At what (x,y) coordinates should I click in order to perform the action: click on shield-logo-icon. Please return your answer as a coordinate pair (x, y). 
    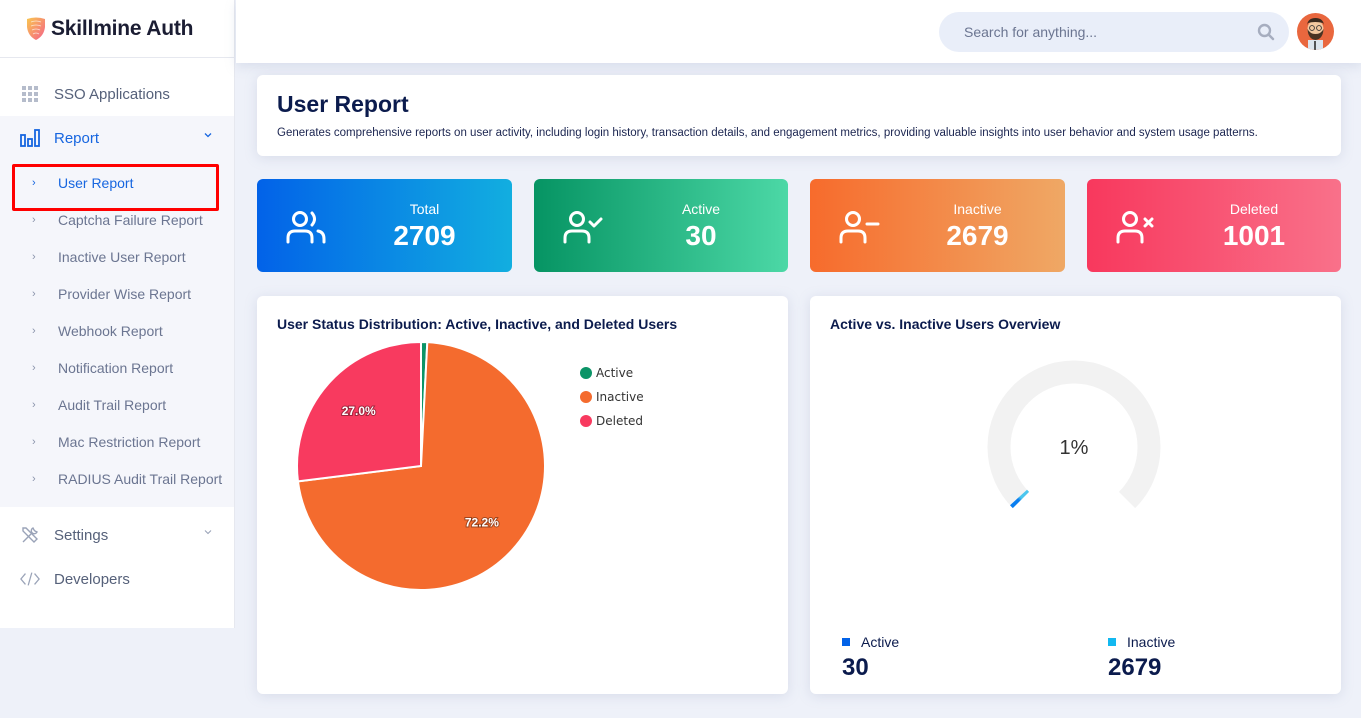
    Looking at the image, I should click on (36, 28).